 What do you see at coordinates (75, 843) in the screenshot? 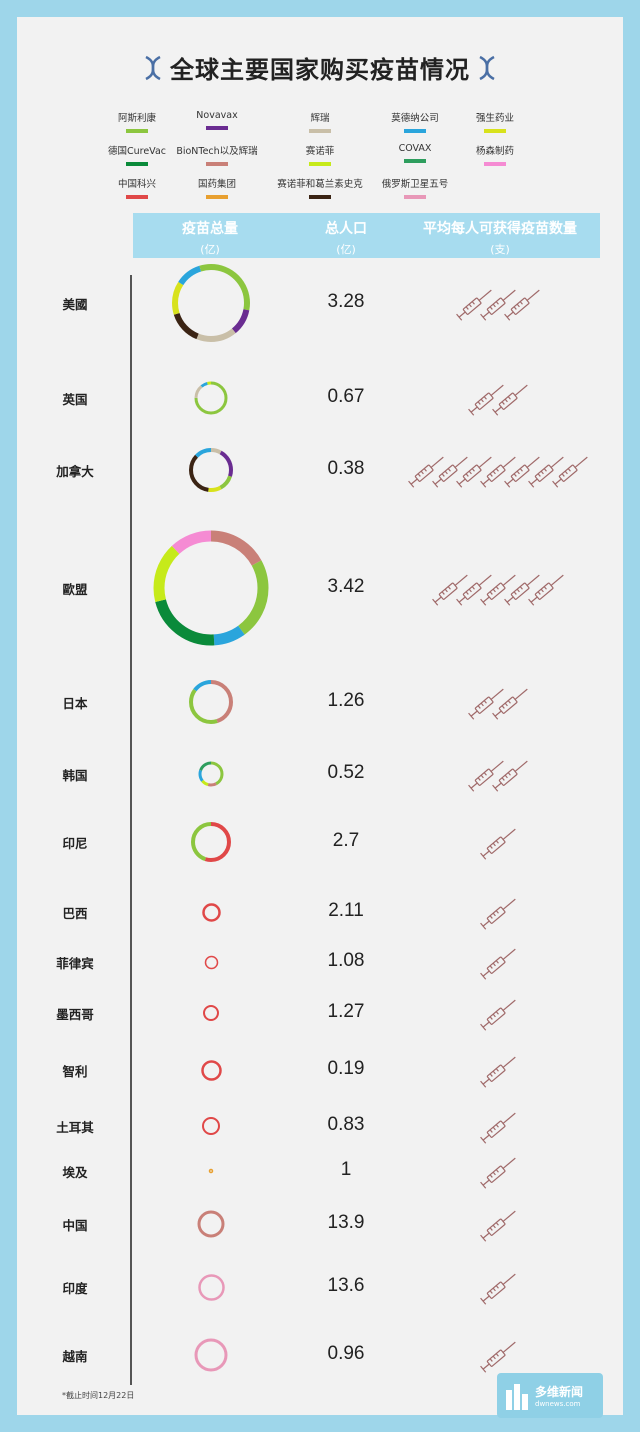
I see `country-label: 印尼` at bounding box center [75, 843].